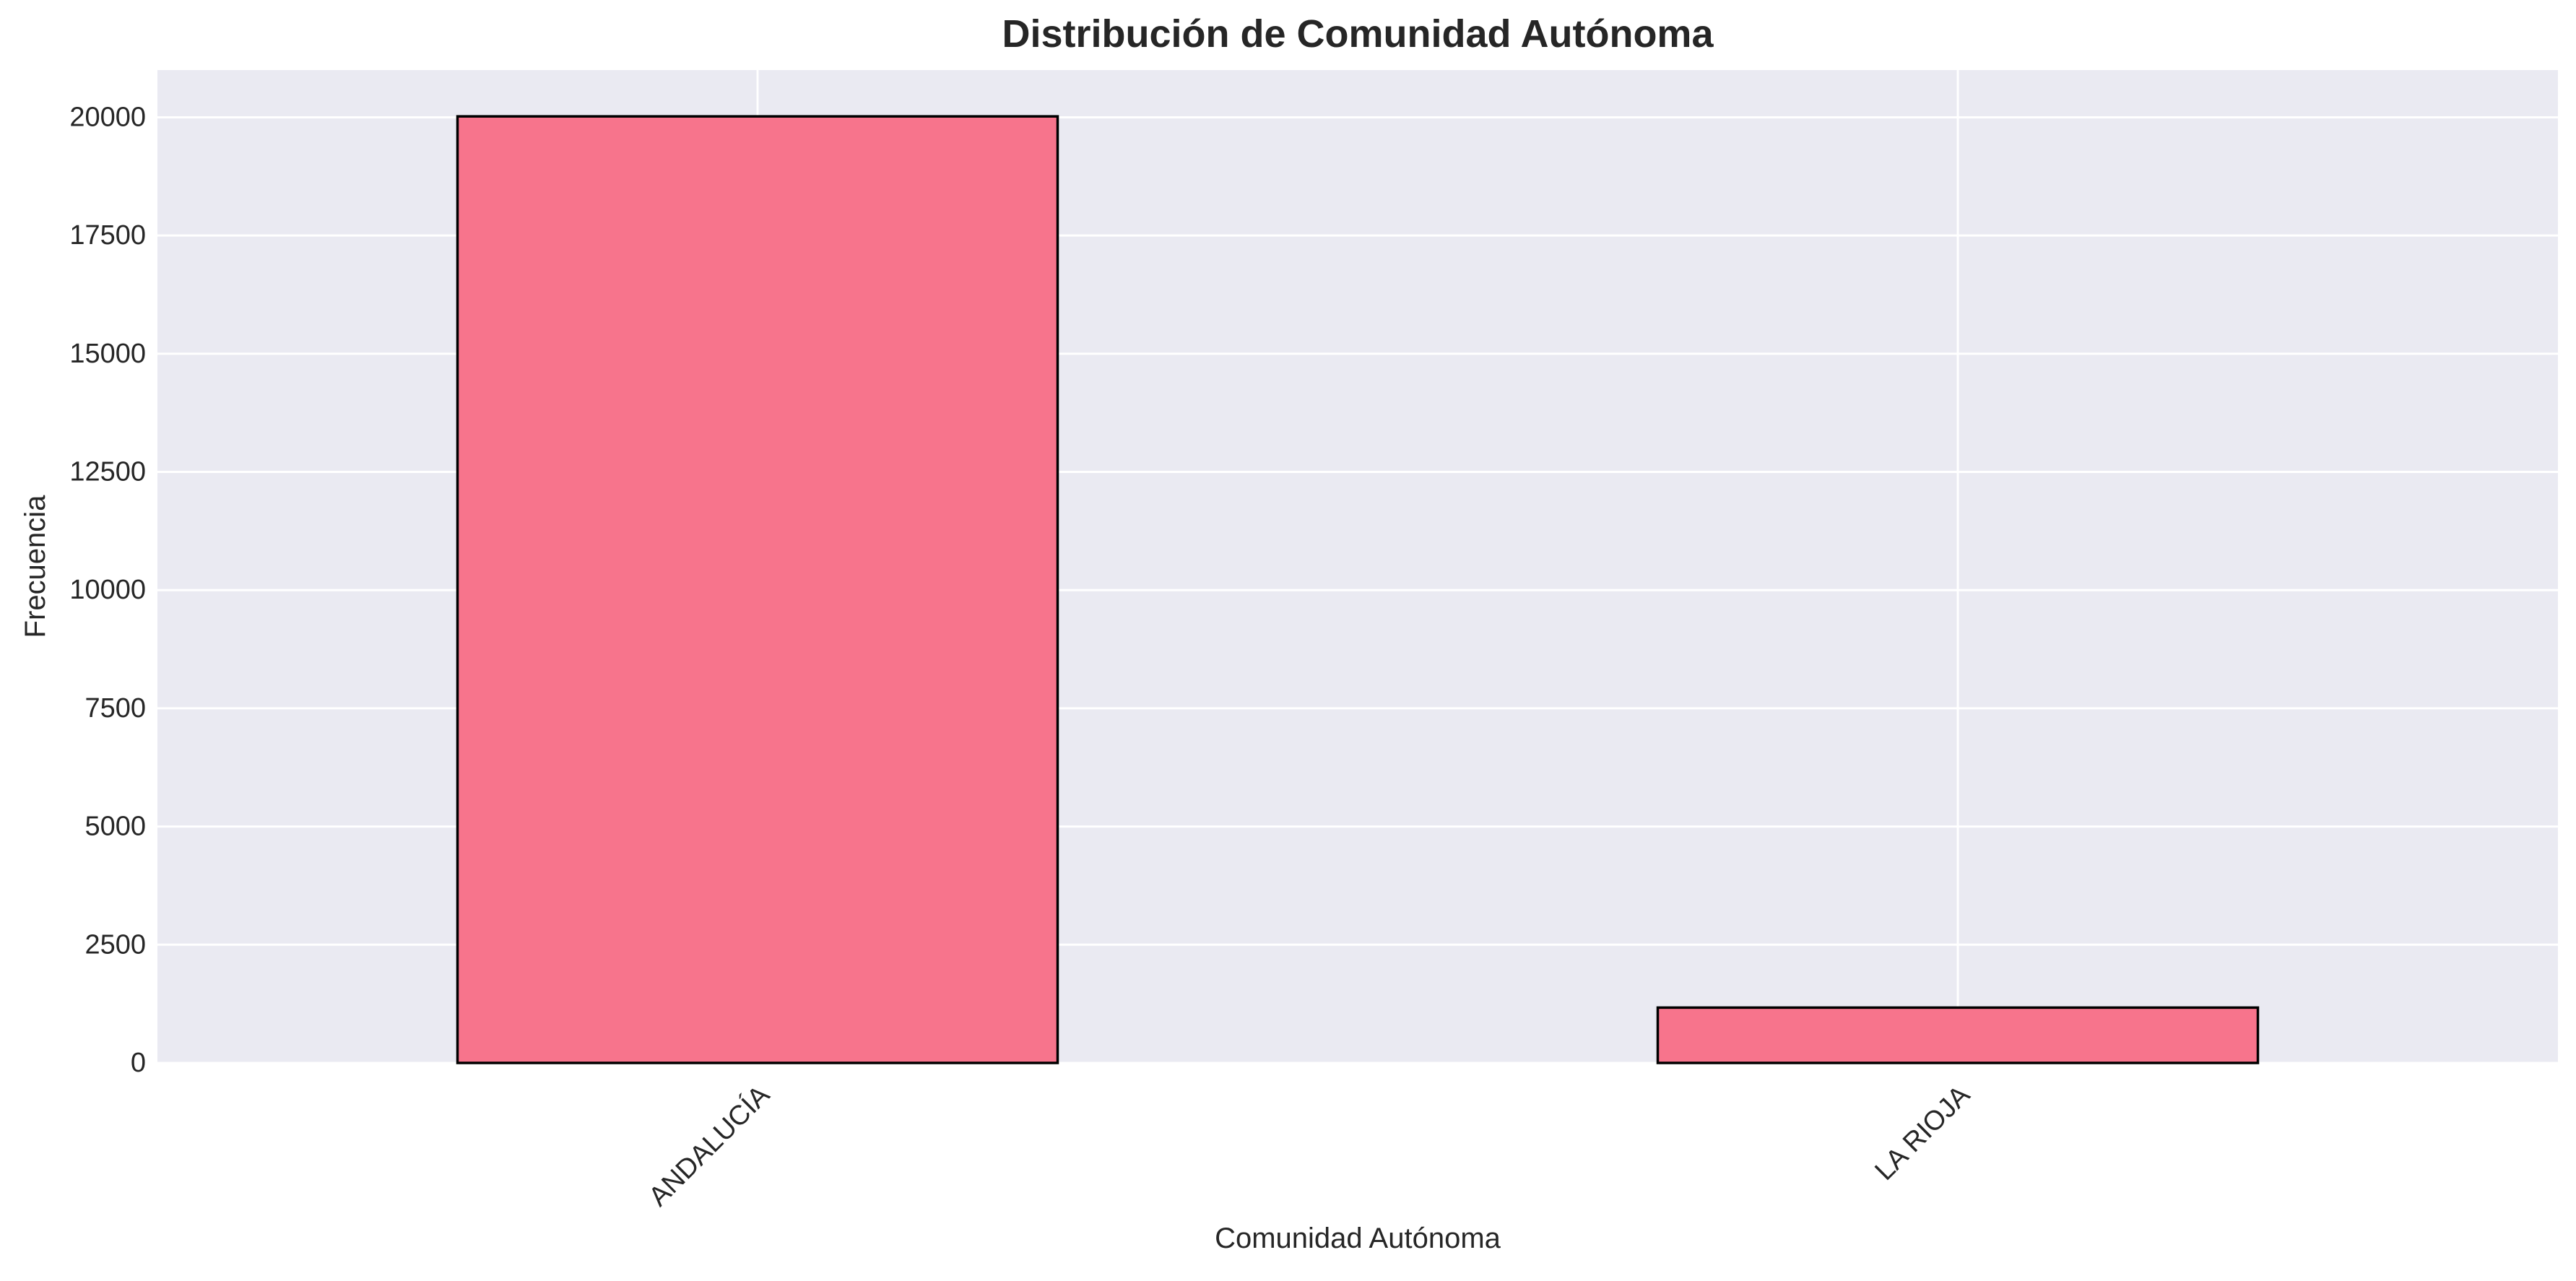 This screenshot has width=2576, height=1281. I want to click on y-tick-label: 20000, so click(107, 117).